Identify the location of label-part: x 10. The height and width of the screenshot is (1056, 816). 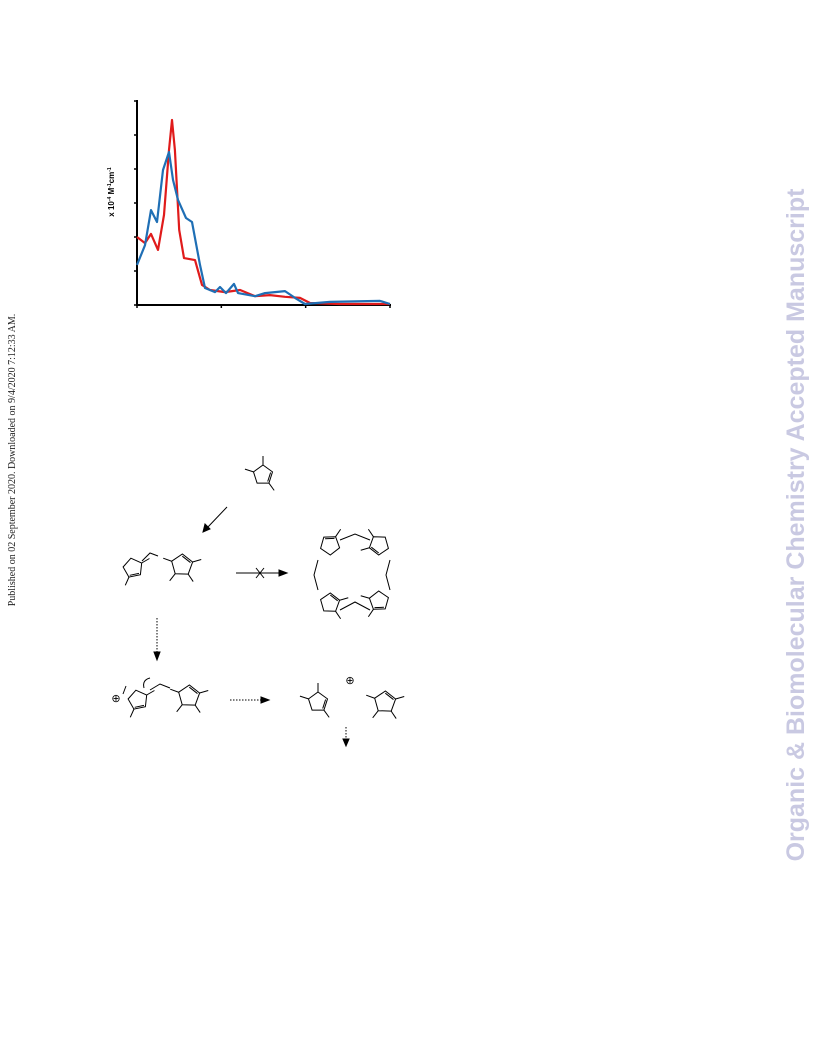
(111, 209).